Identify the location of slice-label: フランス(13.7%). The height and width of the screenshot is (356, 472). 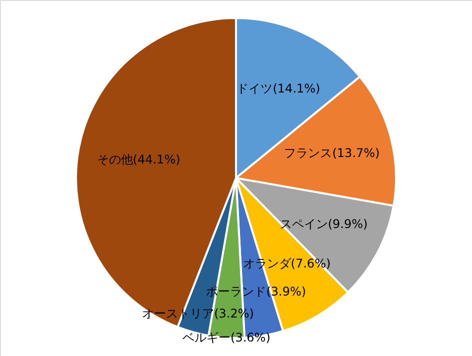
(332, 153).